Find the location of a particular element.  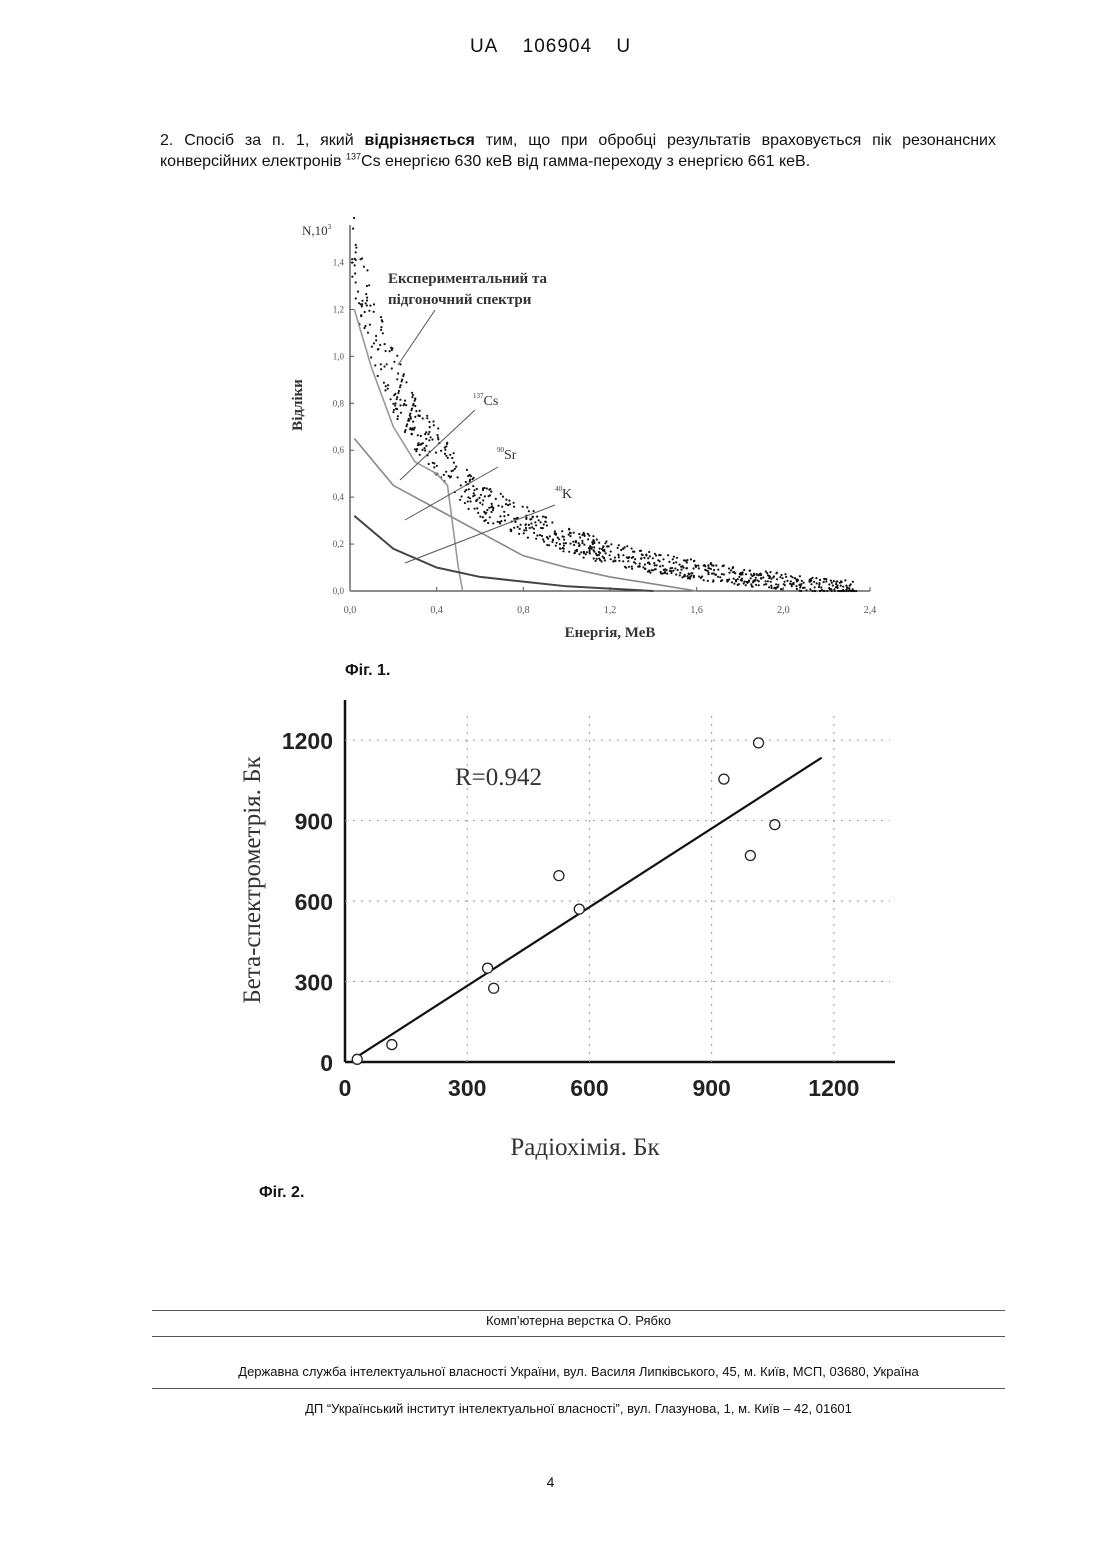

footer-layout-credit: Комп’ютерна верстка О. Рябко is located at coordinates (578, 1320).